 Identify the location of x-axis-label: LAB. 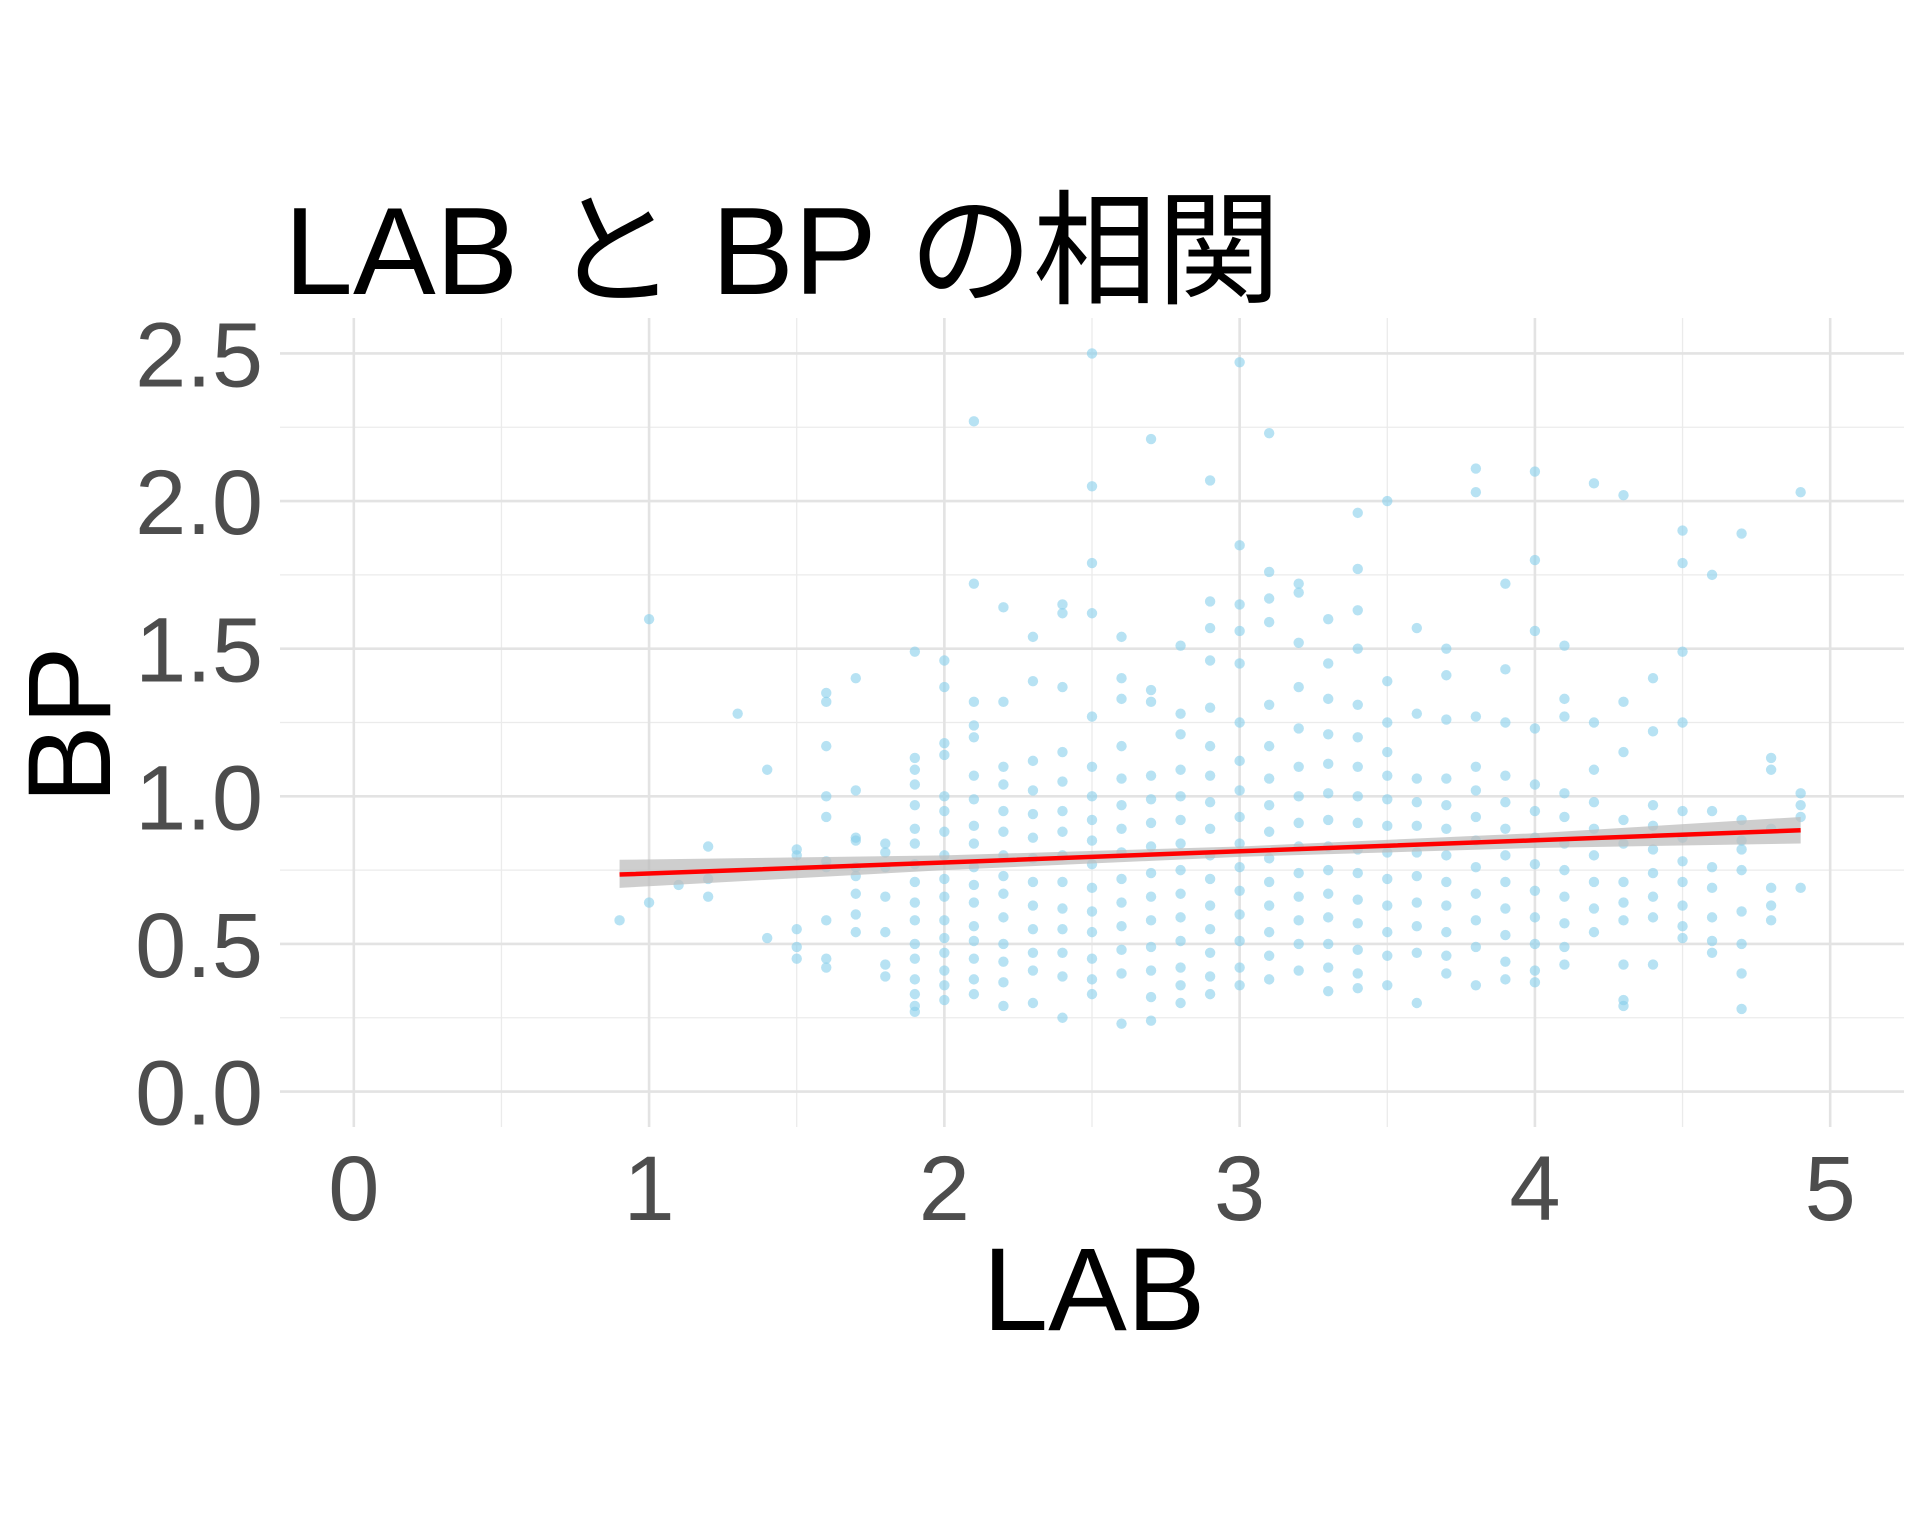
(1093, 1290).